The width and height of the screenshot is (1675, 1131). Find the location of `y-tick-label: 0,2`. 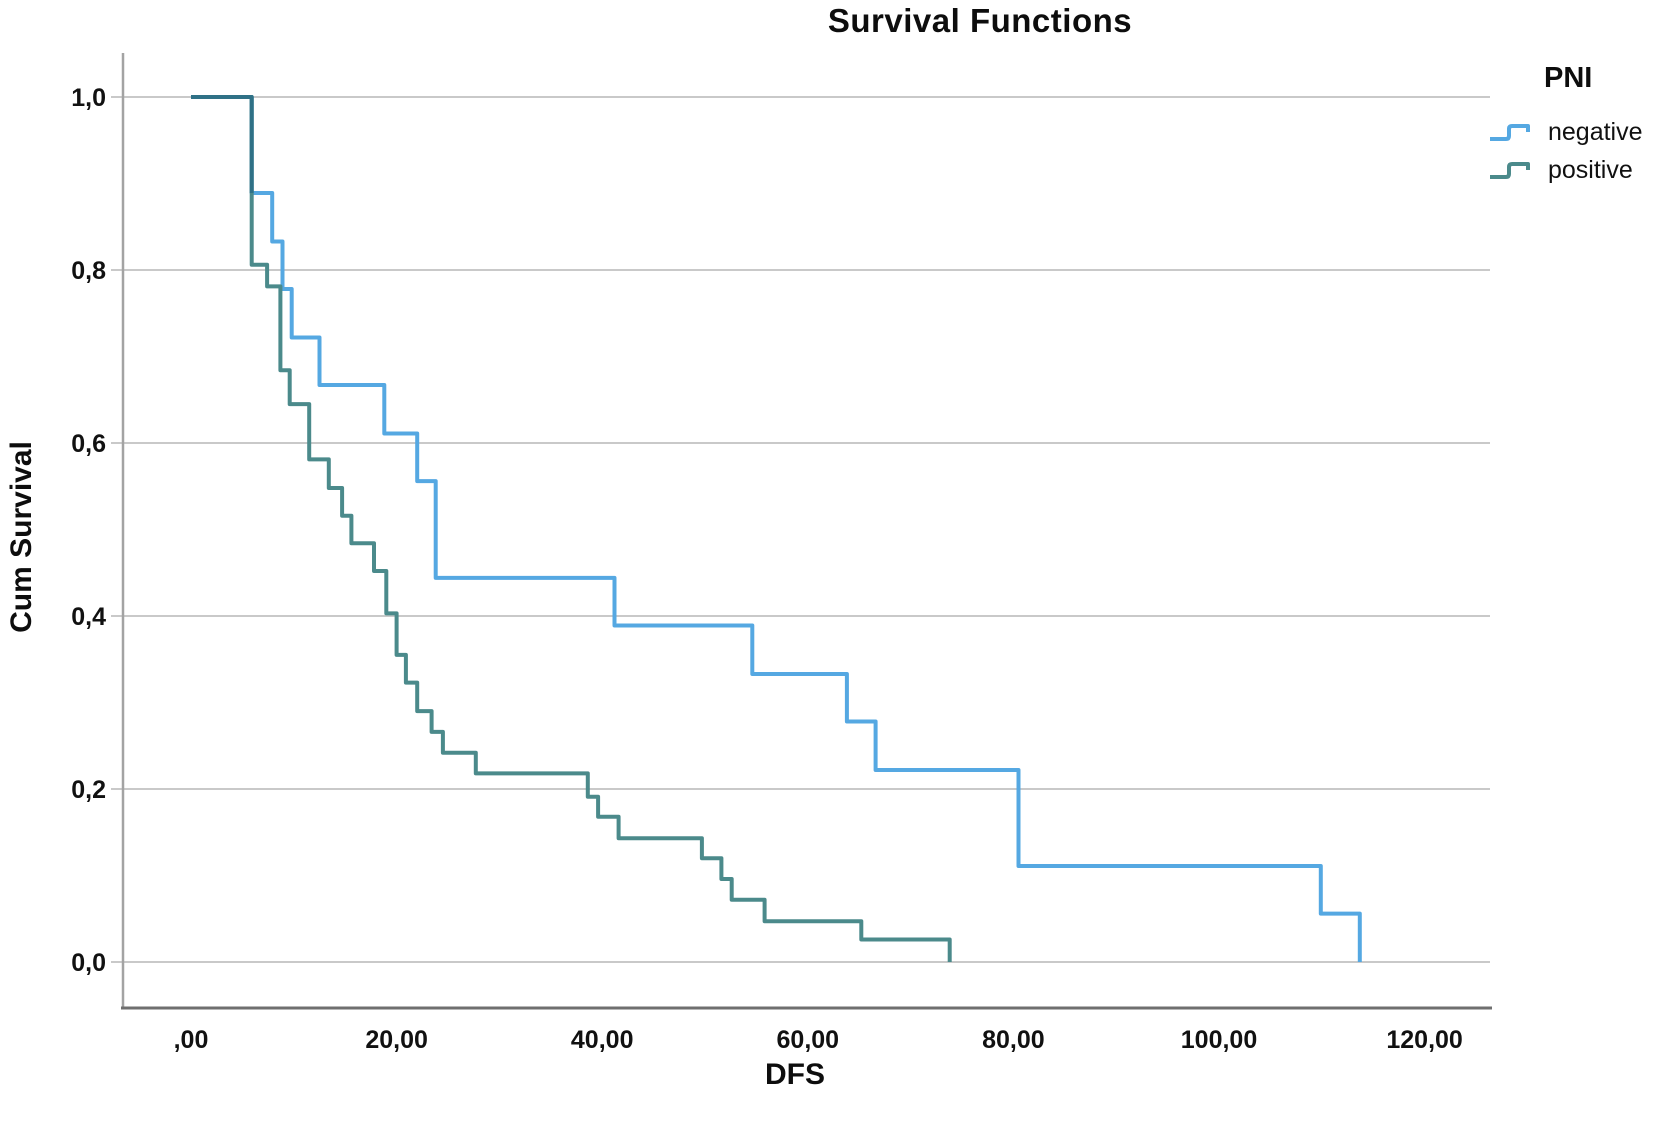

y-tick-label: 0,2 is located at coordinates (88, 790).